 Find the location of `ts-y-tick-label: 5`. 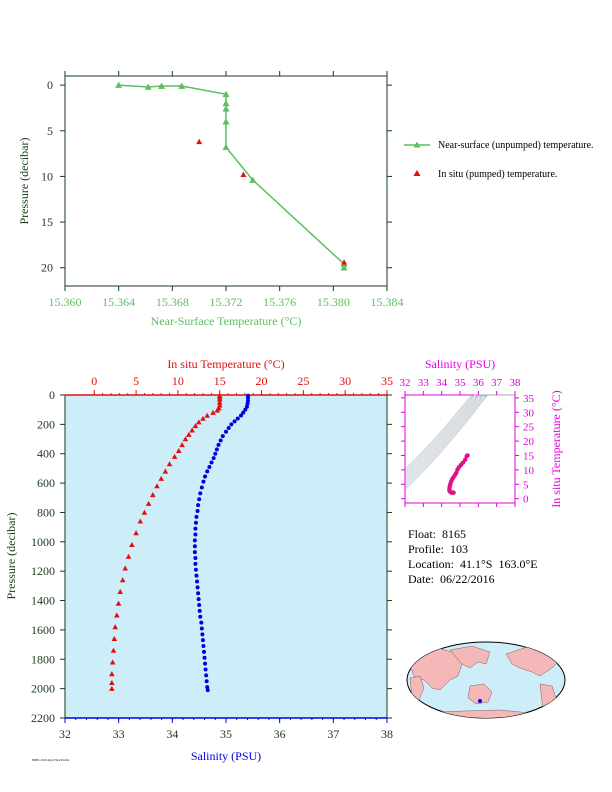

ts-y-tick-label: 5 is located at coordinates (526, 485).